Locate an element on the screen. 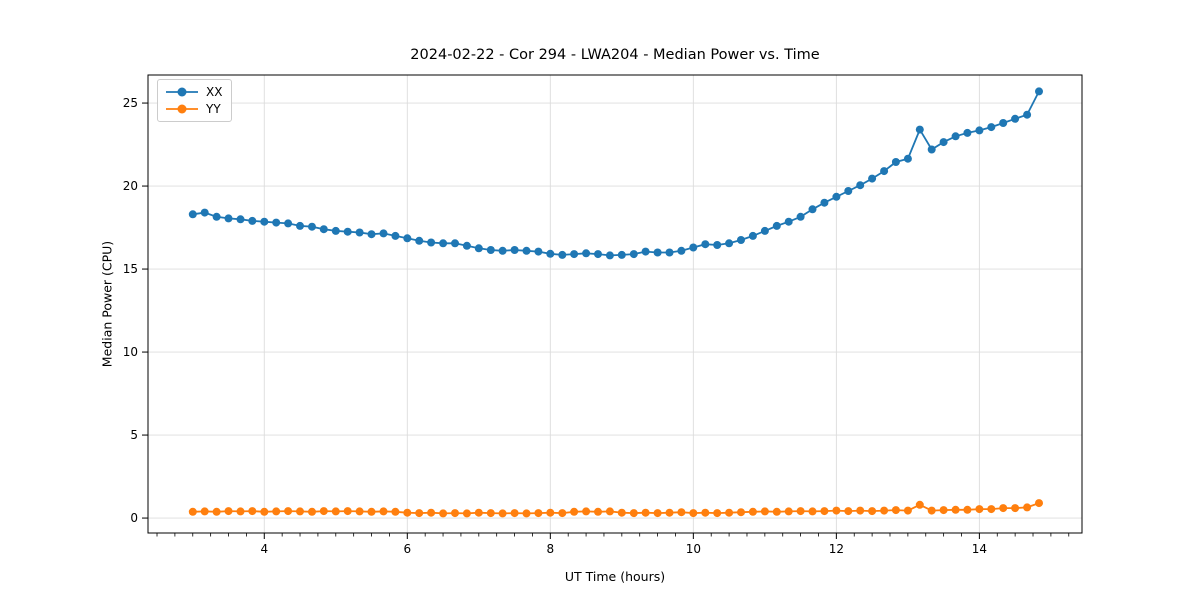  svg-text: 8 is located at coordinates (550, 549).